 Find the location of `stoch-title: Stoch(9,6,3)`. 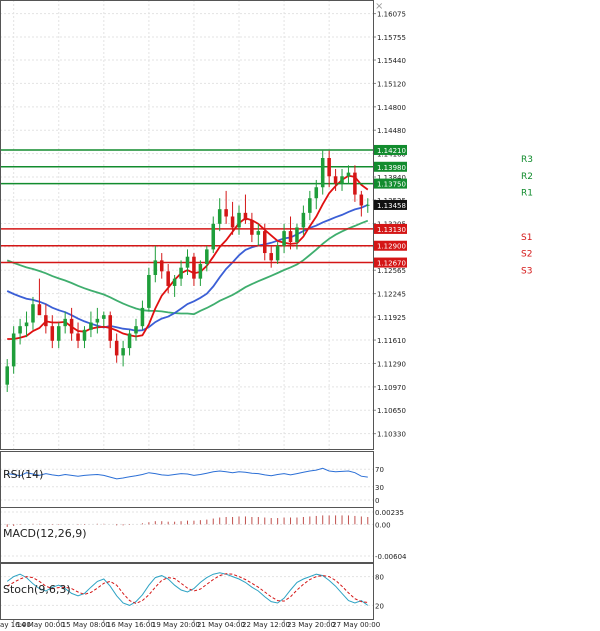

stoch-title: Stoch(9,6,3) is located at coordinates (37, 589).